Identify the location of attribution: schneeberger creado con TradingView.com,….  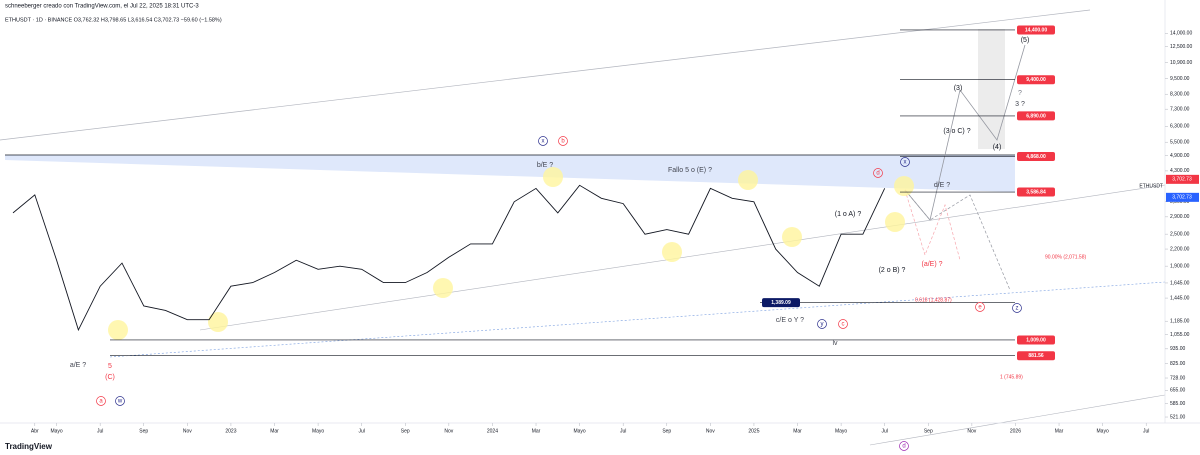
(102, 7).